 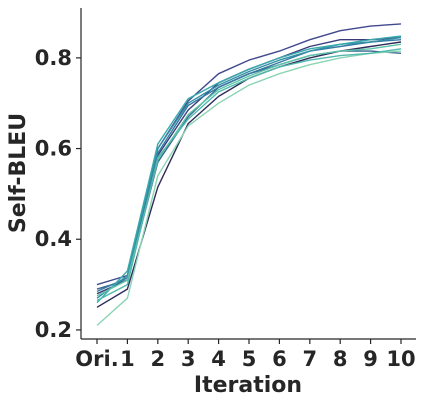 I want to click on x-tick-label: 2, so click(x=157, y=359).